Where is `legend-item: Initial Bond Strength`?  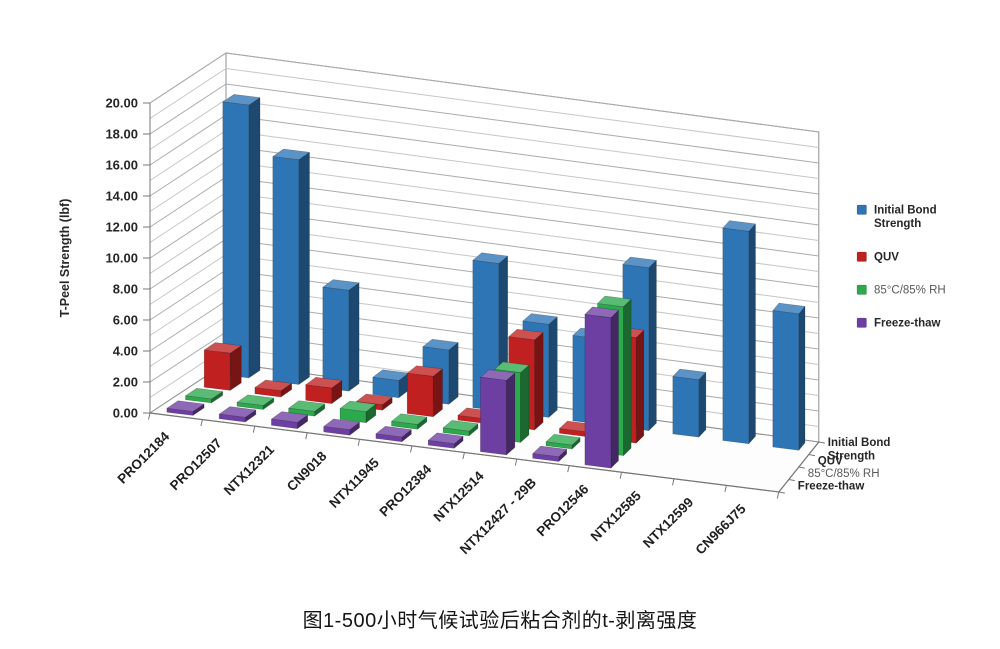
legend-item: Initial Bond Strength is located at coordinates (896, 217).